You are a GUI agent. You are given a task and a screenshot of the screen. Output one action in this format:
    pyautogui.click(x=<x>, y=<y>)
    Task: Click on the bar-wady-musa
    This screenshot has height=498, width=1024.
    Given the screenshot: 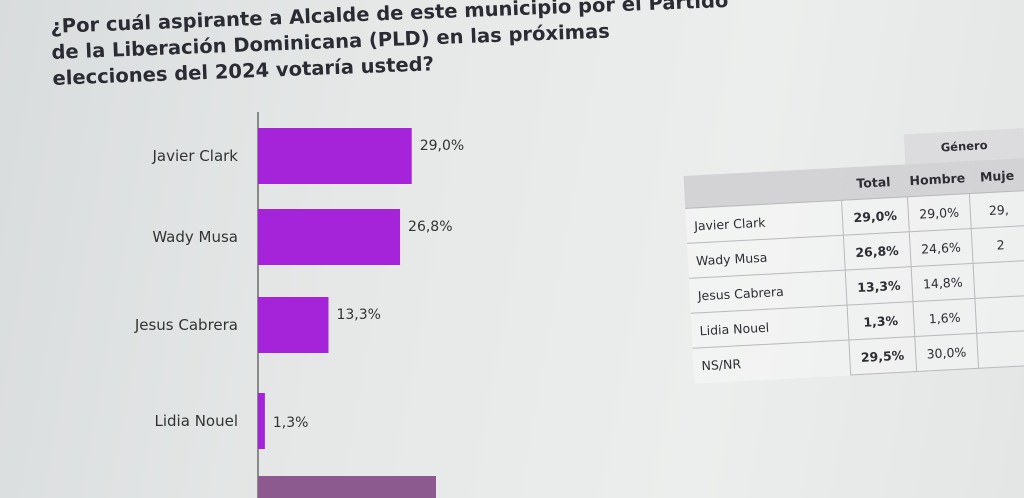 What is the action you would take?
    pyautogui.click(x=329, y=237)
    